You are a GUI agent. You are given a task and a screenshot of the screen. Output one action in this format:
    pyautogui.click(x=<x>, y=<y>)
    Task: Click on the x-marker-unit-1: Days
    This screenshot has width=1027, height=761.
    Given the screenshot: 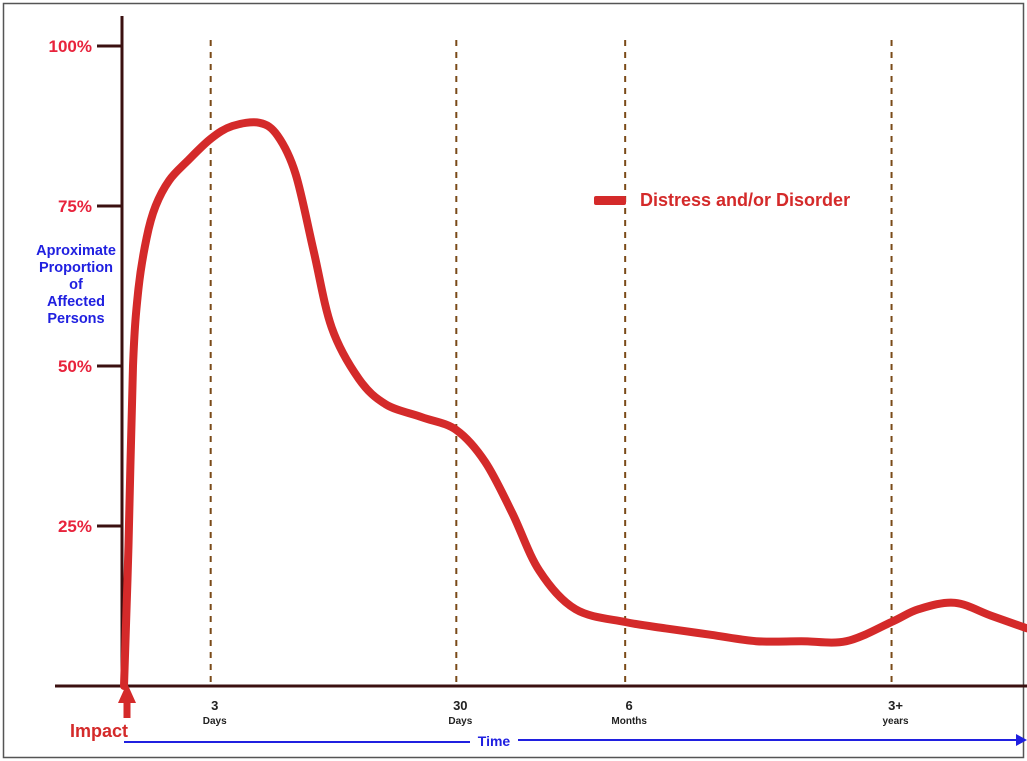 What is the action you would take?
    pyautogui.click(x=460, y=721)
    